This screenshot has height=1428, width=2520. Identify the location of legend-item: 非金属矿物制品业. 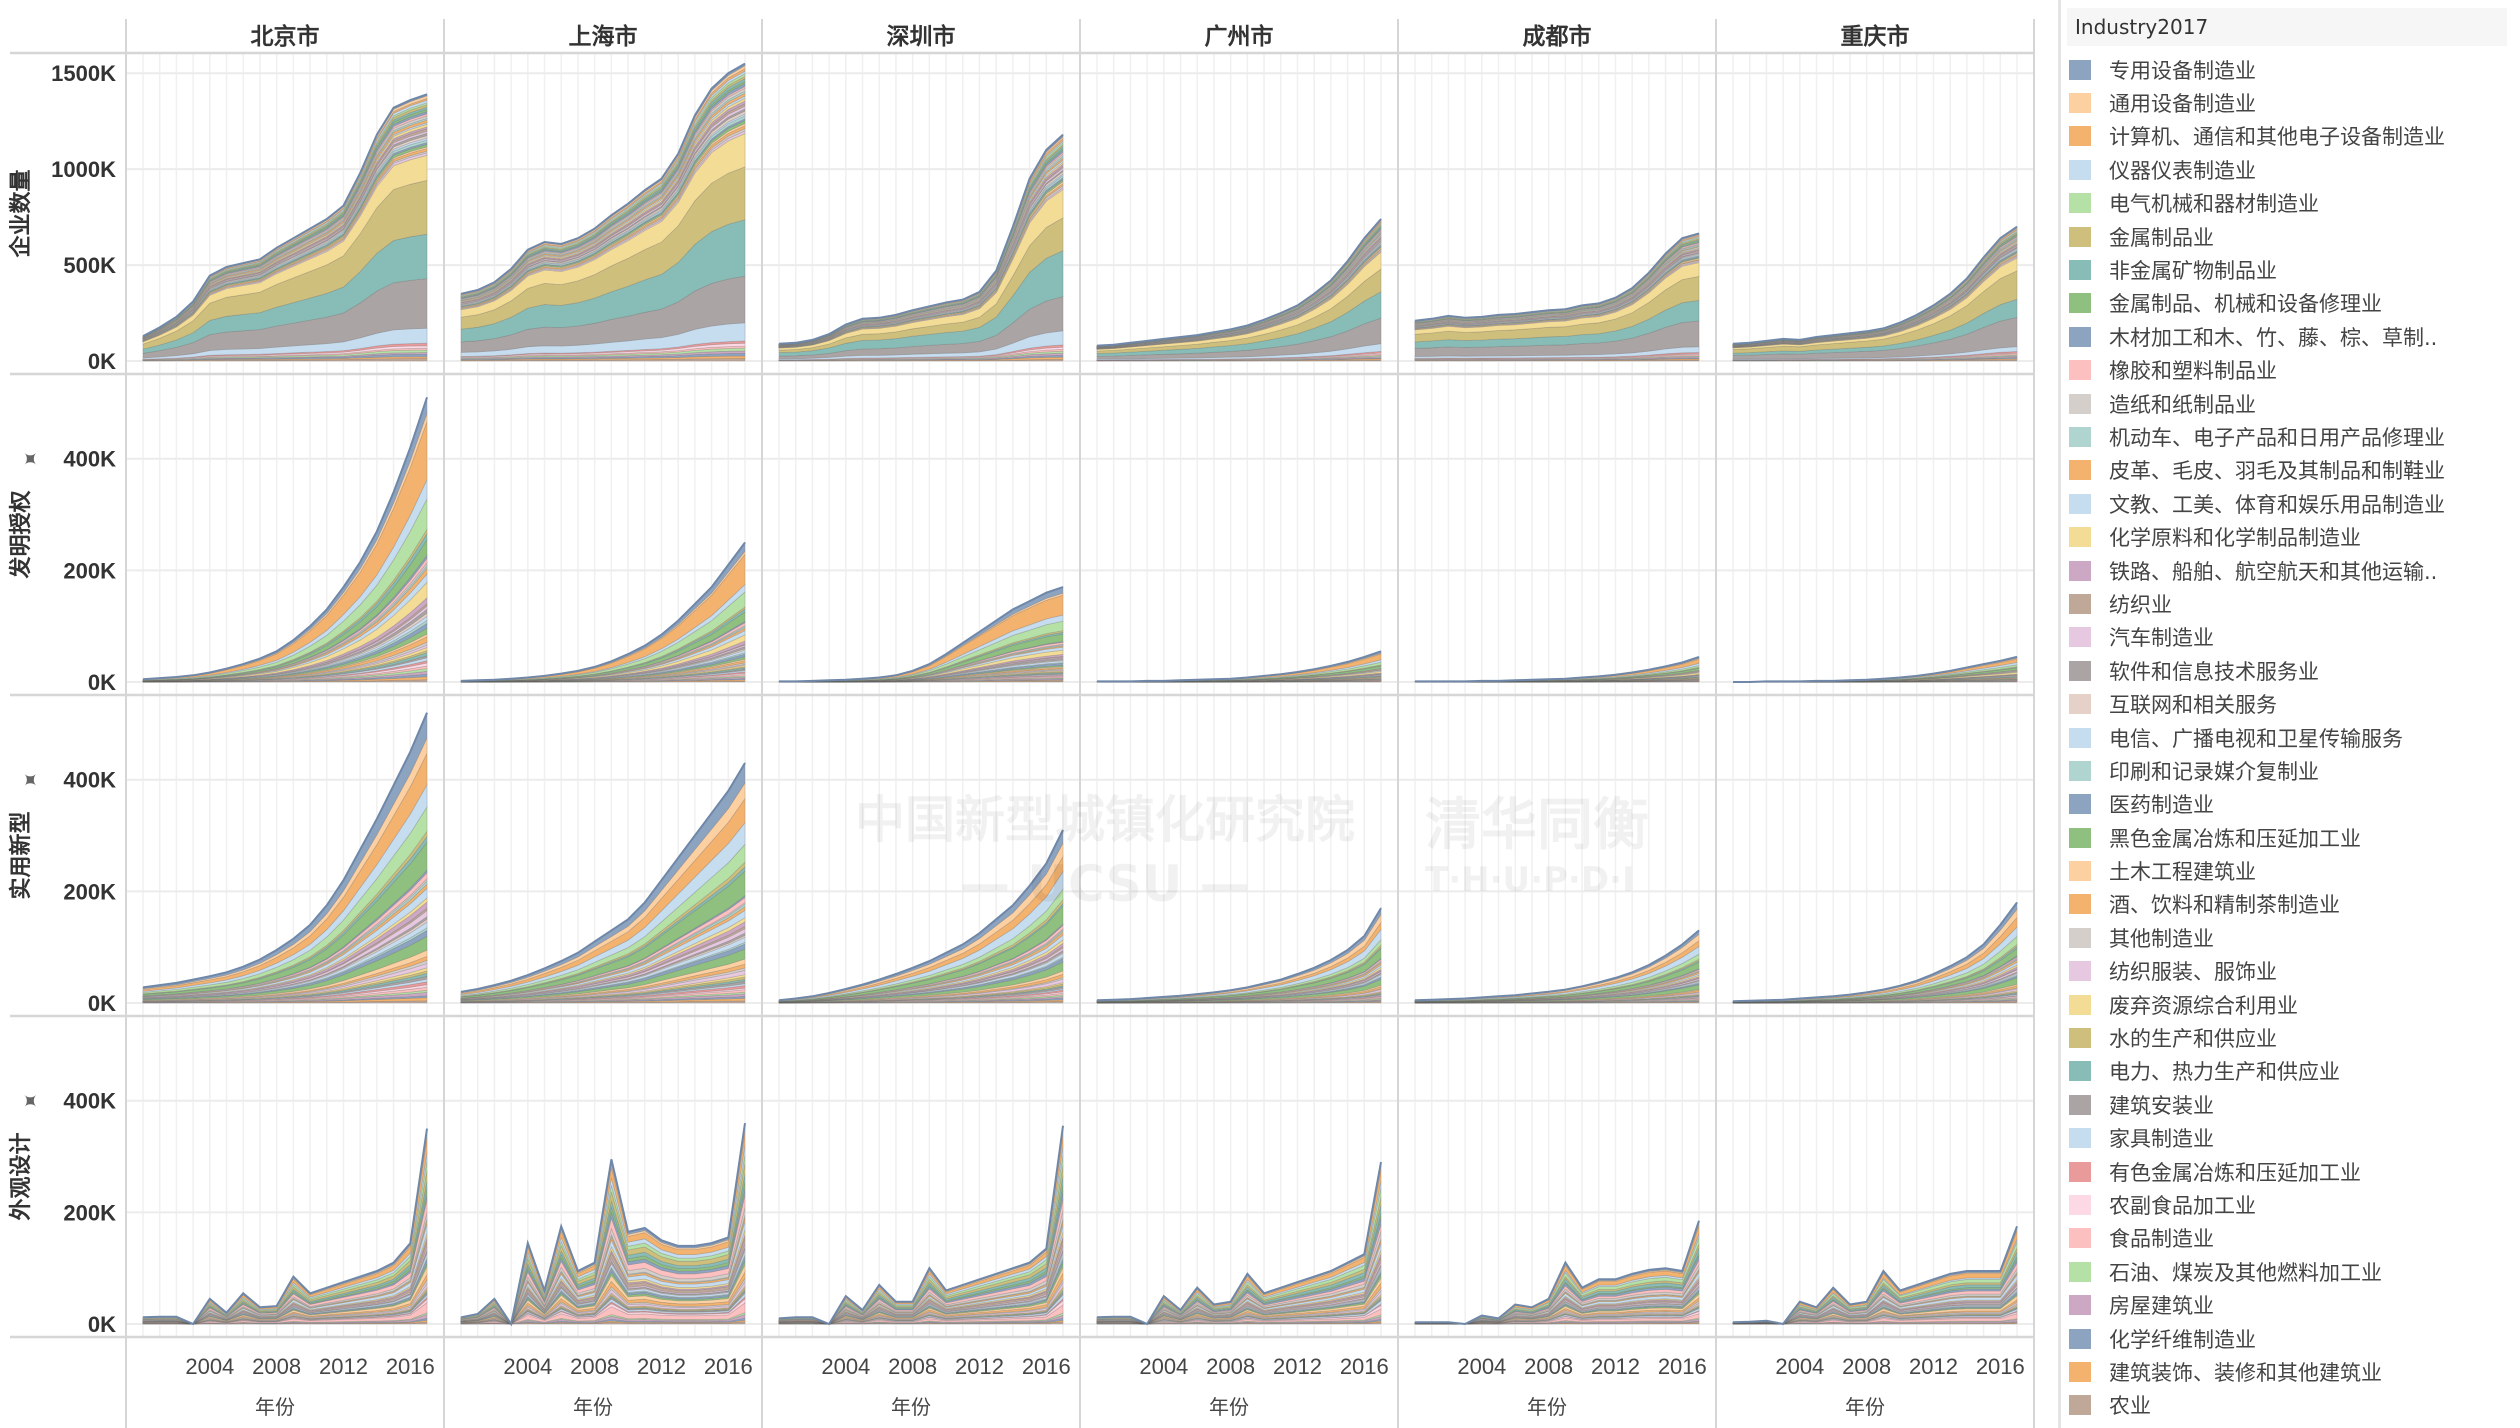
(2257, 269).